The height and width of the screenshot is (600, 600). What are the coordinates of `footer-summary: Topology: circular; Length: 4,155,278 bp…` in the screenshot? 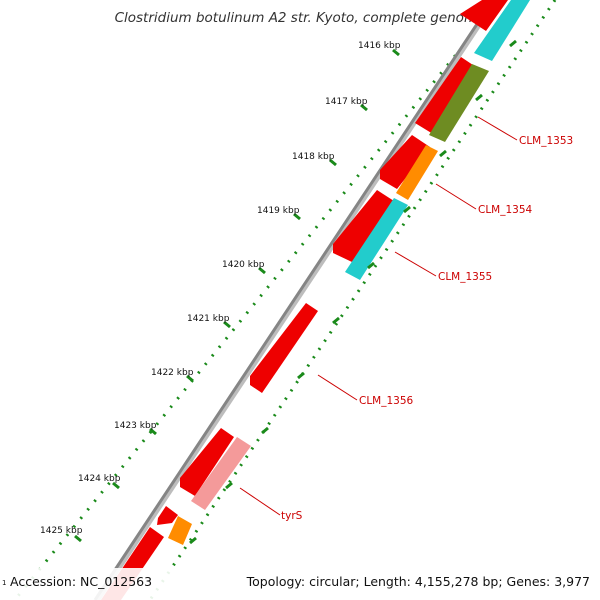 It's located at (418, 581).